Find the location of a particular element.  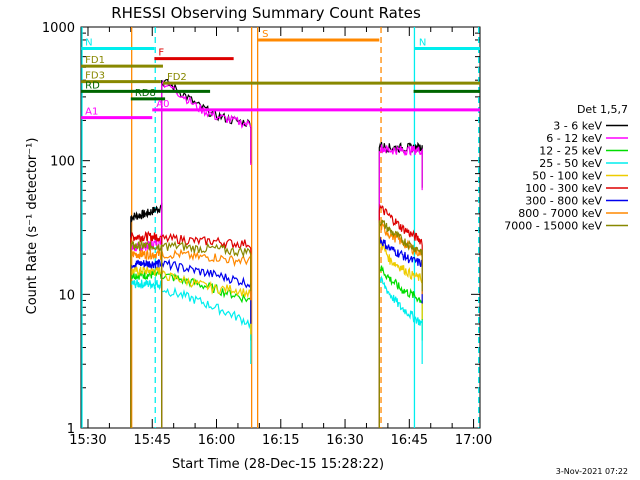

series-50-100kev-seg0 is located at coordinates (146, 346).